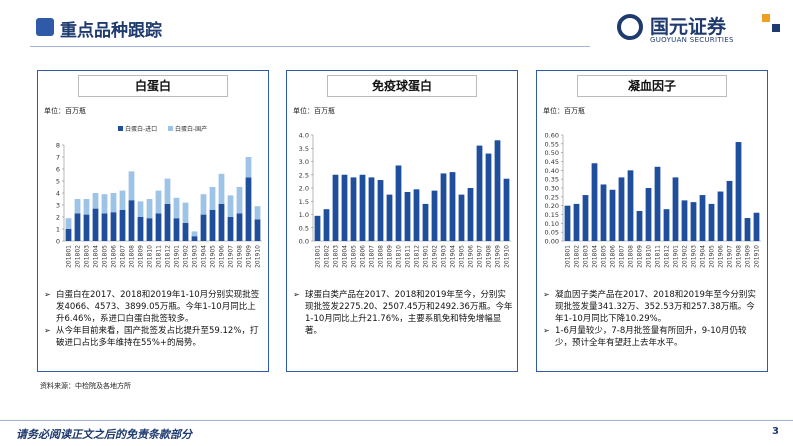  What do you see at coordinates (712, 256) in the screenshot?
I see `x-tick-label: 201905` at bounding box center [712, 256].